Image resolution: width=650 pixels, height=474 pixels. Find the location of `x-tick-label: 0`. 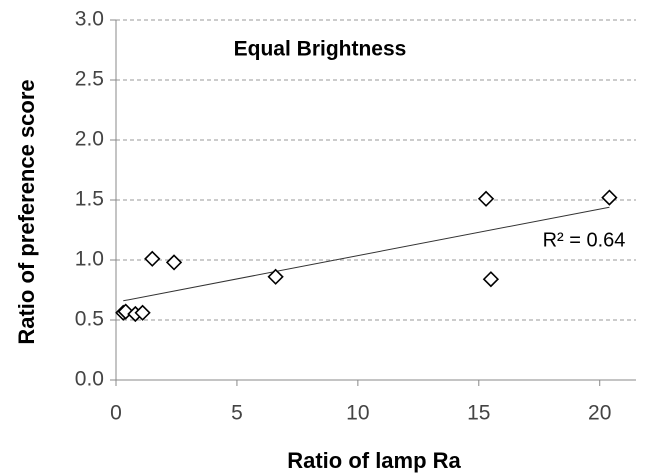

x-tick-label: 0 is located at coordinates (116, 413).